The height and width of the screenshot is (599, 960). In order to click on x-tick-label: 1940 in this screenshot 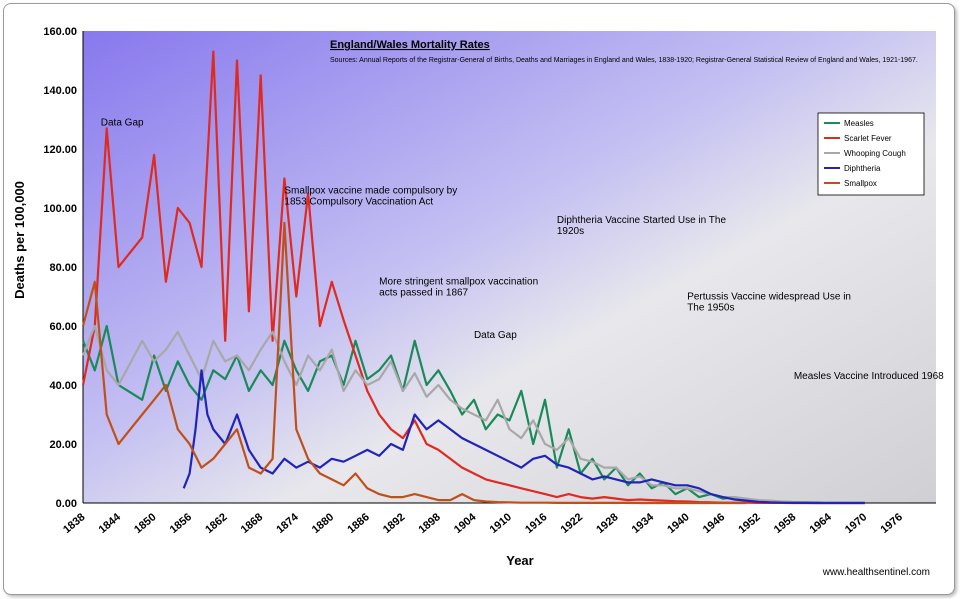, I will do `click(678, 523)`.